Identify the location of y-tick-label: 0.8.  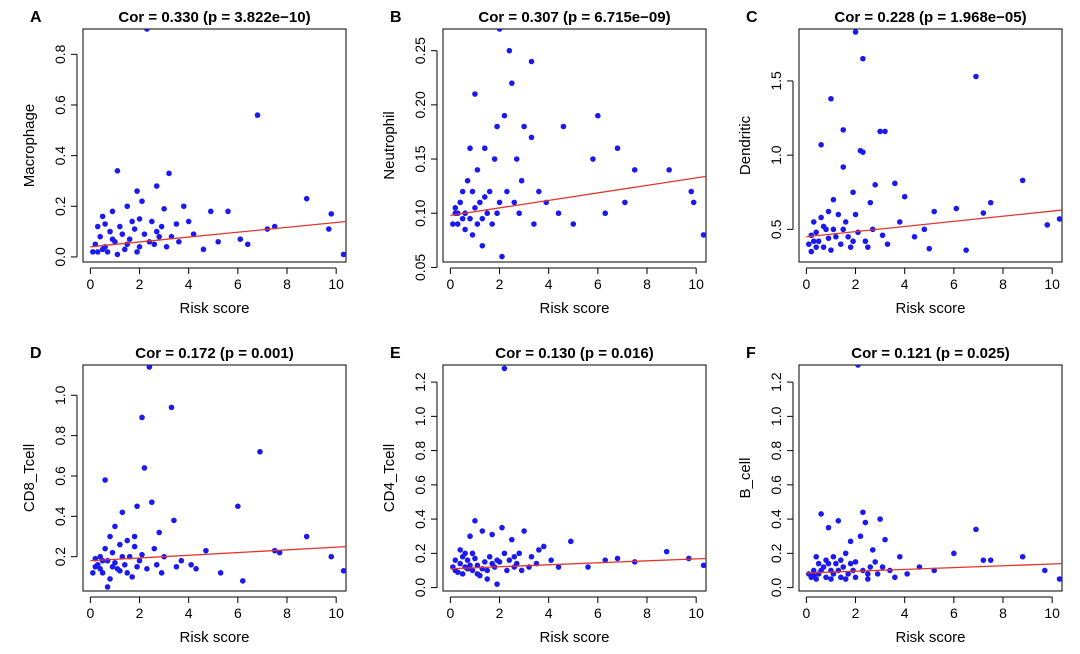
(60, 54).